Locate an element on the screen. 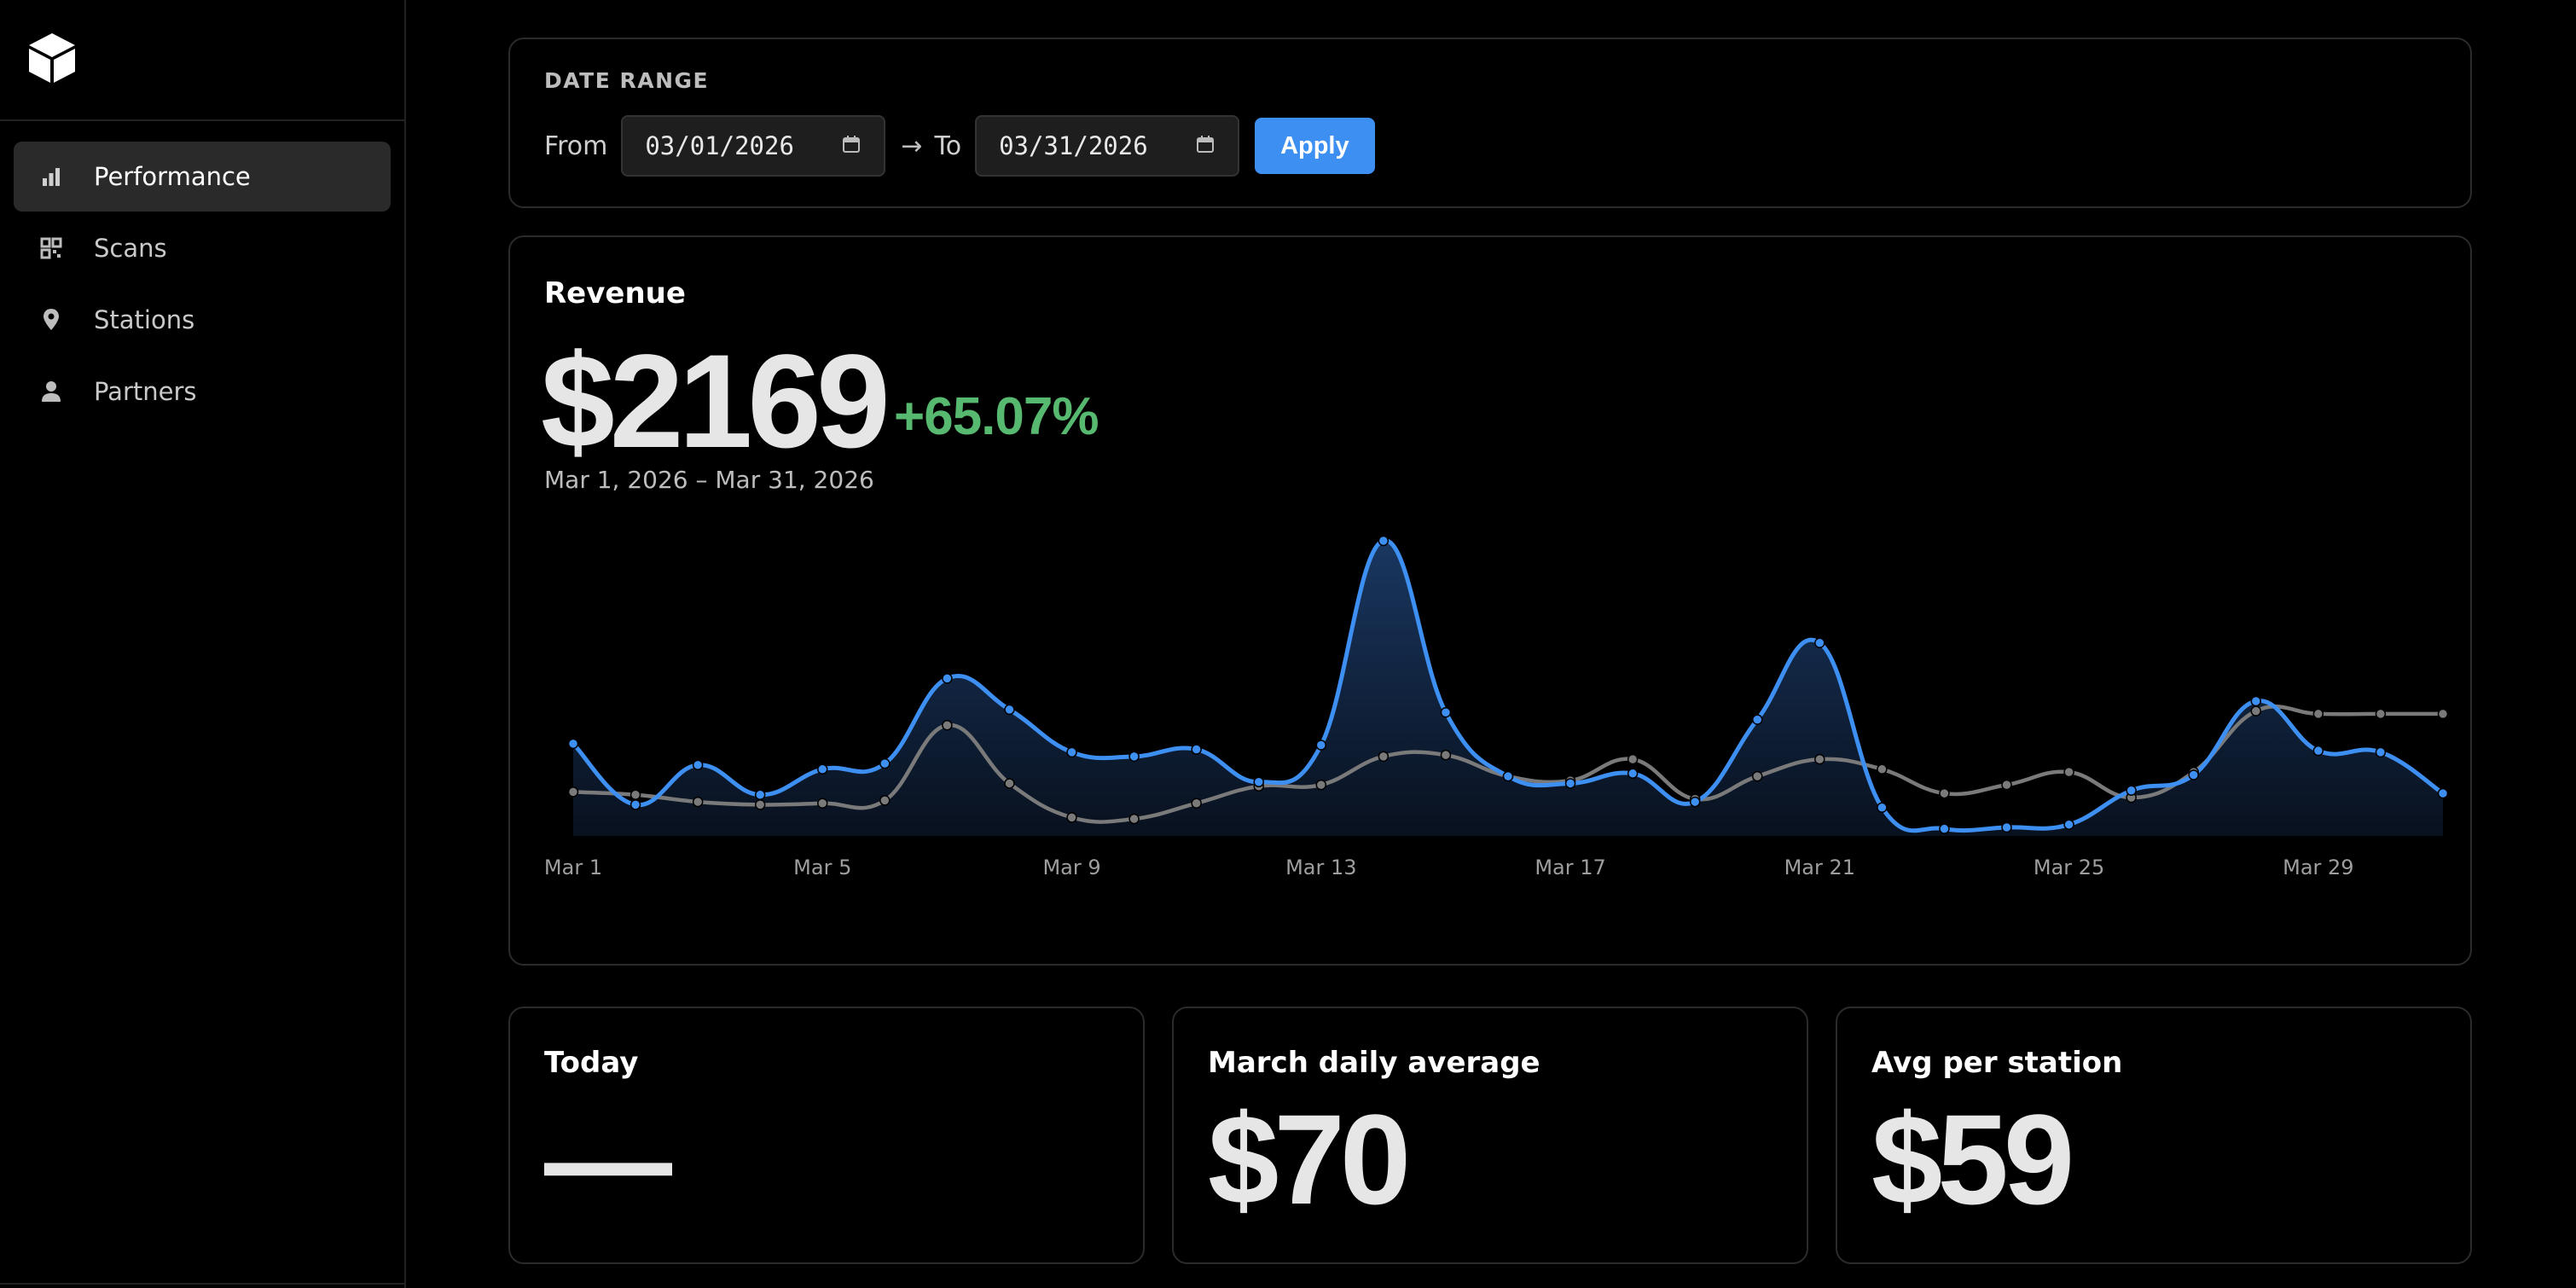 The image size is (2576, 1288). brand-header is located at coordinates (202, 60).